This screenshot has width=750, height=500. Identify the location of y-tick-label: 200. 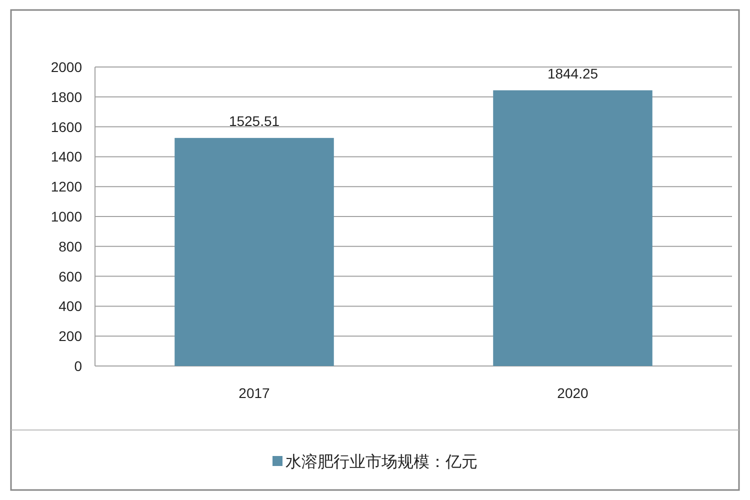
(70, 336).